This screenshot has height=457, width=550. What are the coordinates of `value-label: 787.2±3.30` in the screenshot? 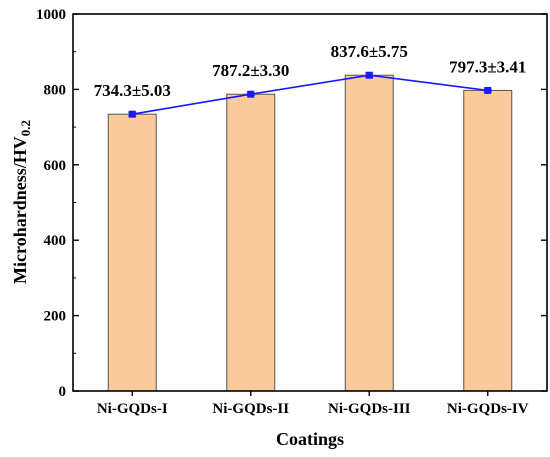 It's located at (250, 70).